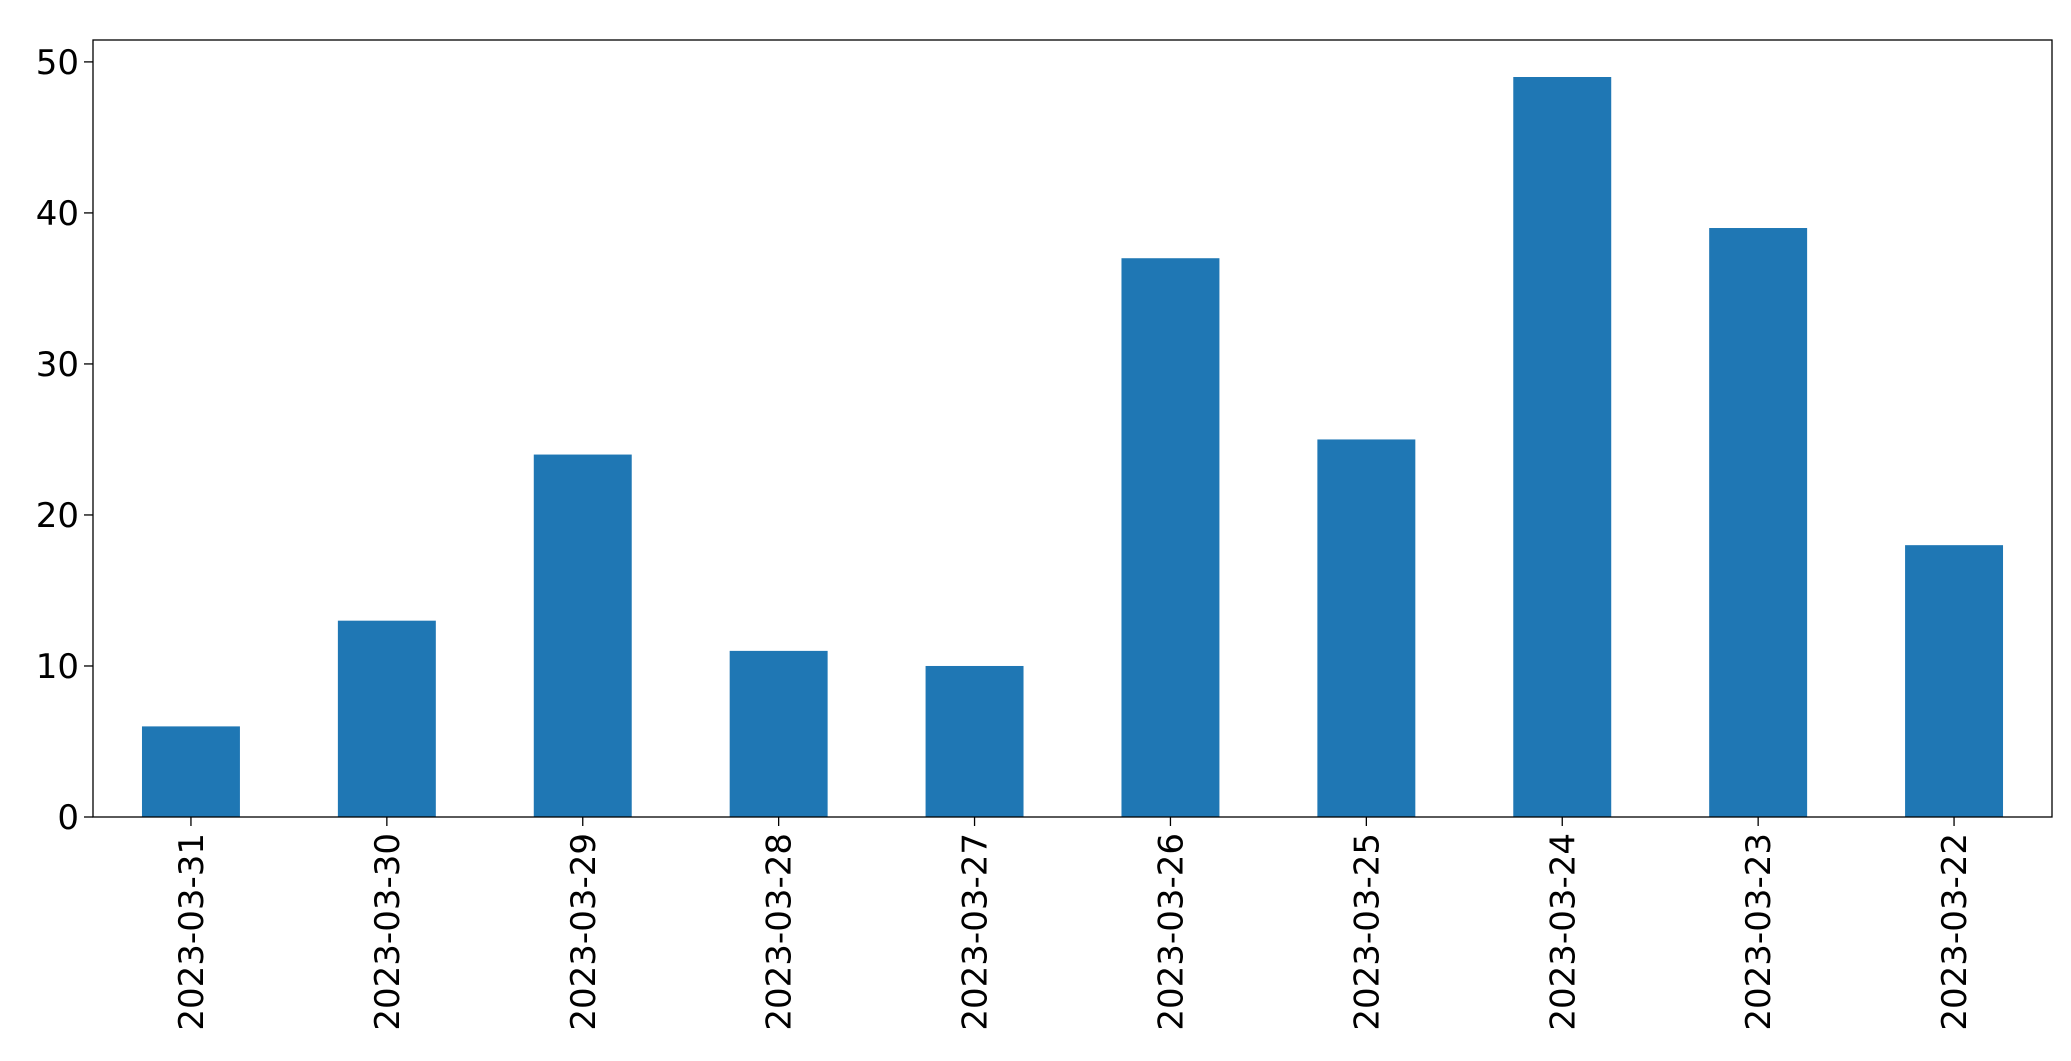  What do you see at coordinates (1955, 932) in the screenshot?
I see `x-tick-label: 2023-03-22` at bounding box center [1955, 932].